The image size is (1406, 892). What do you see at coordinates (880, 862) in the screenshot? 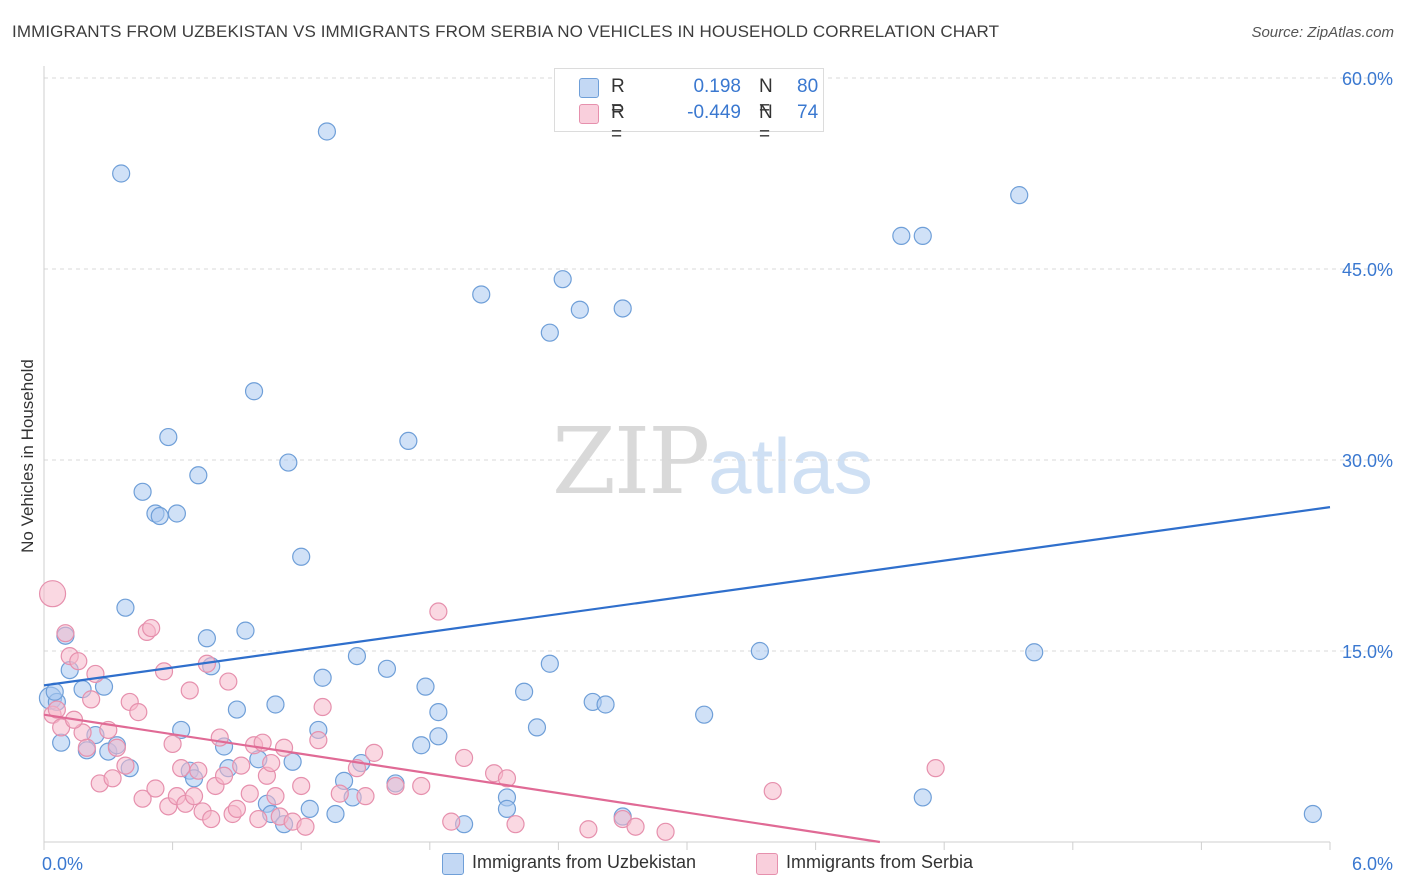
I see `bottom-legend-serbia-label: Immigrants from Serbia` at bounding box center [880, 862].